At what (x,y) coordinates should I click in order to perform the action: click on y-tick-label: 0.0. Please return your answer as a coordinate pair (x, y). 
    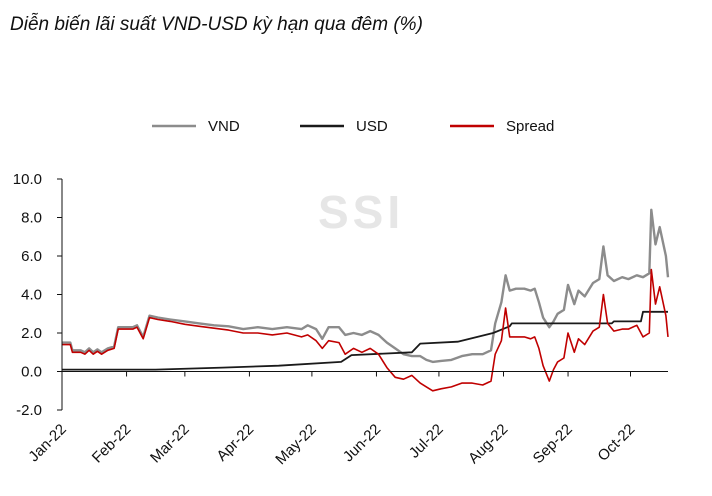
    Looking at the image, I should click on (31, 372).